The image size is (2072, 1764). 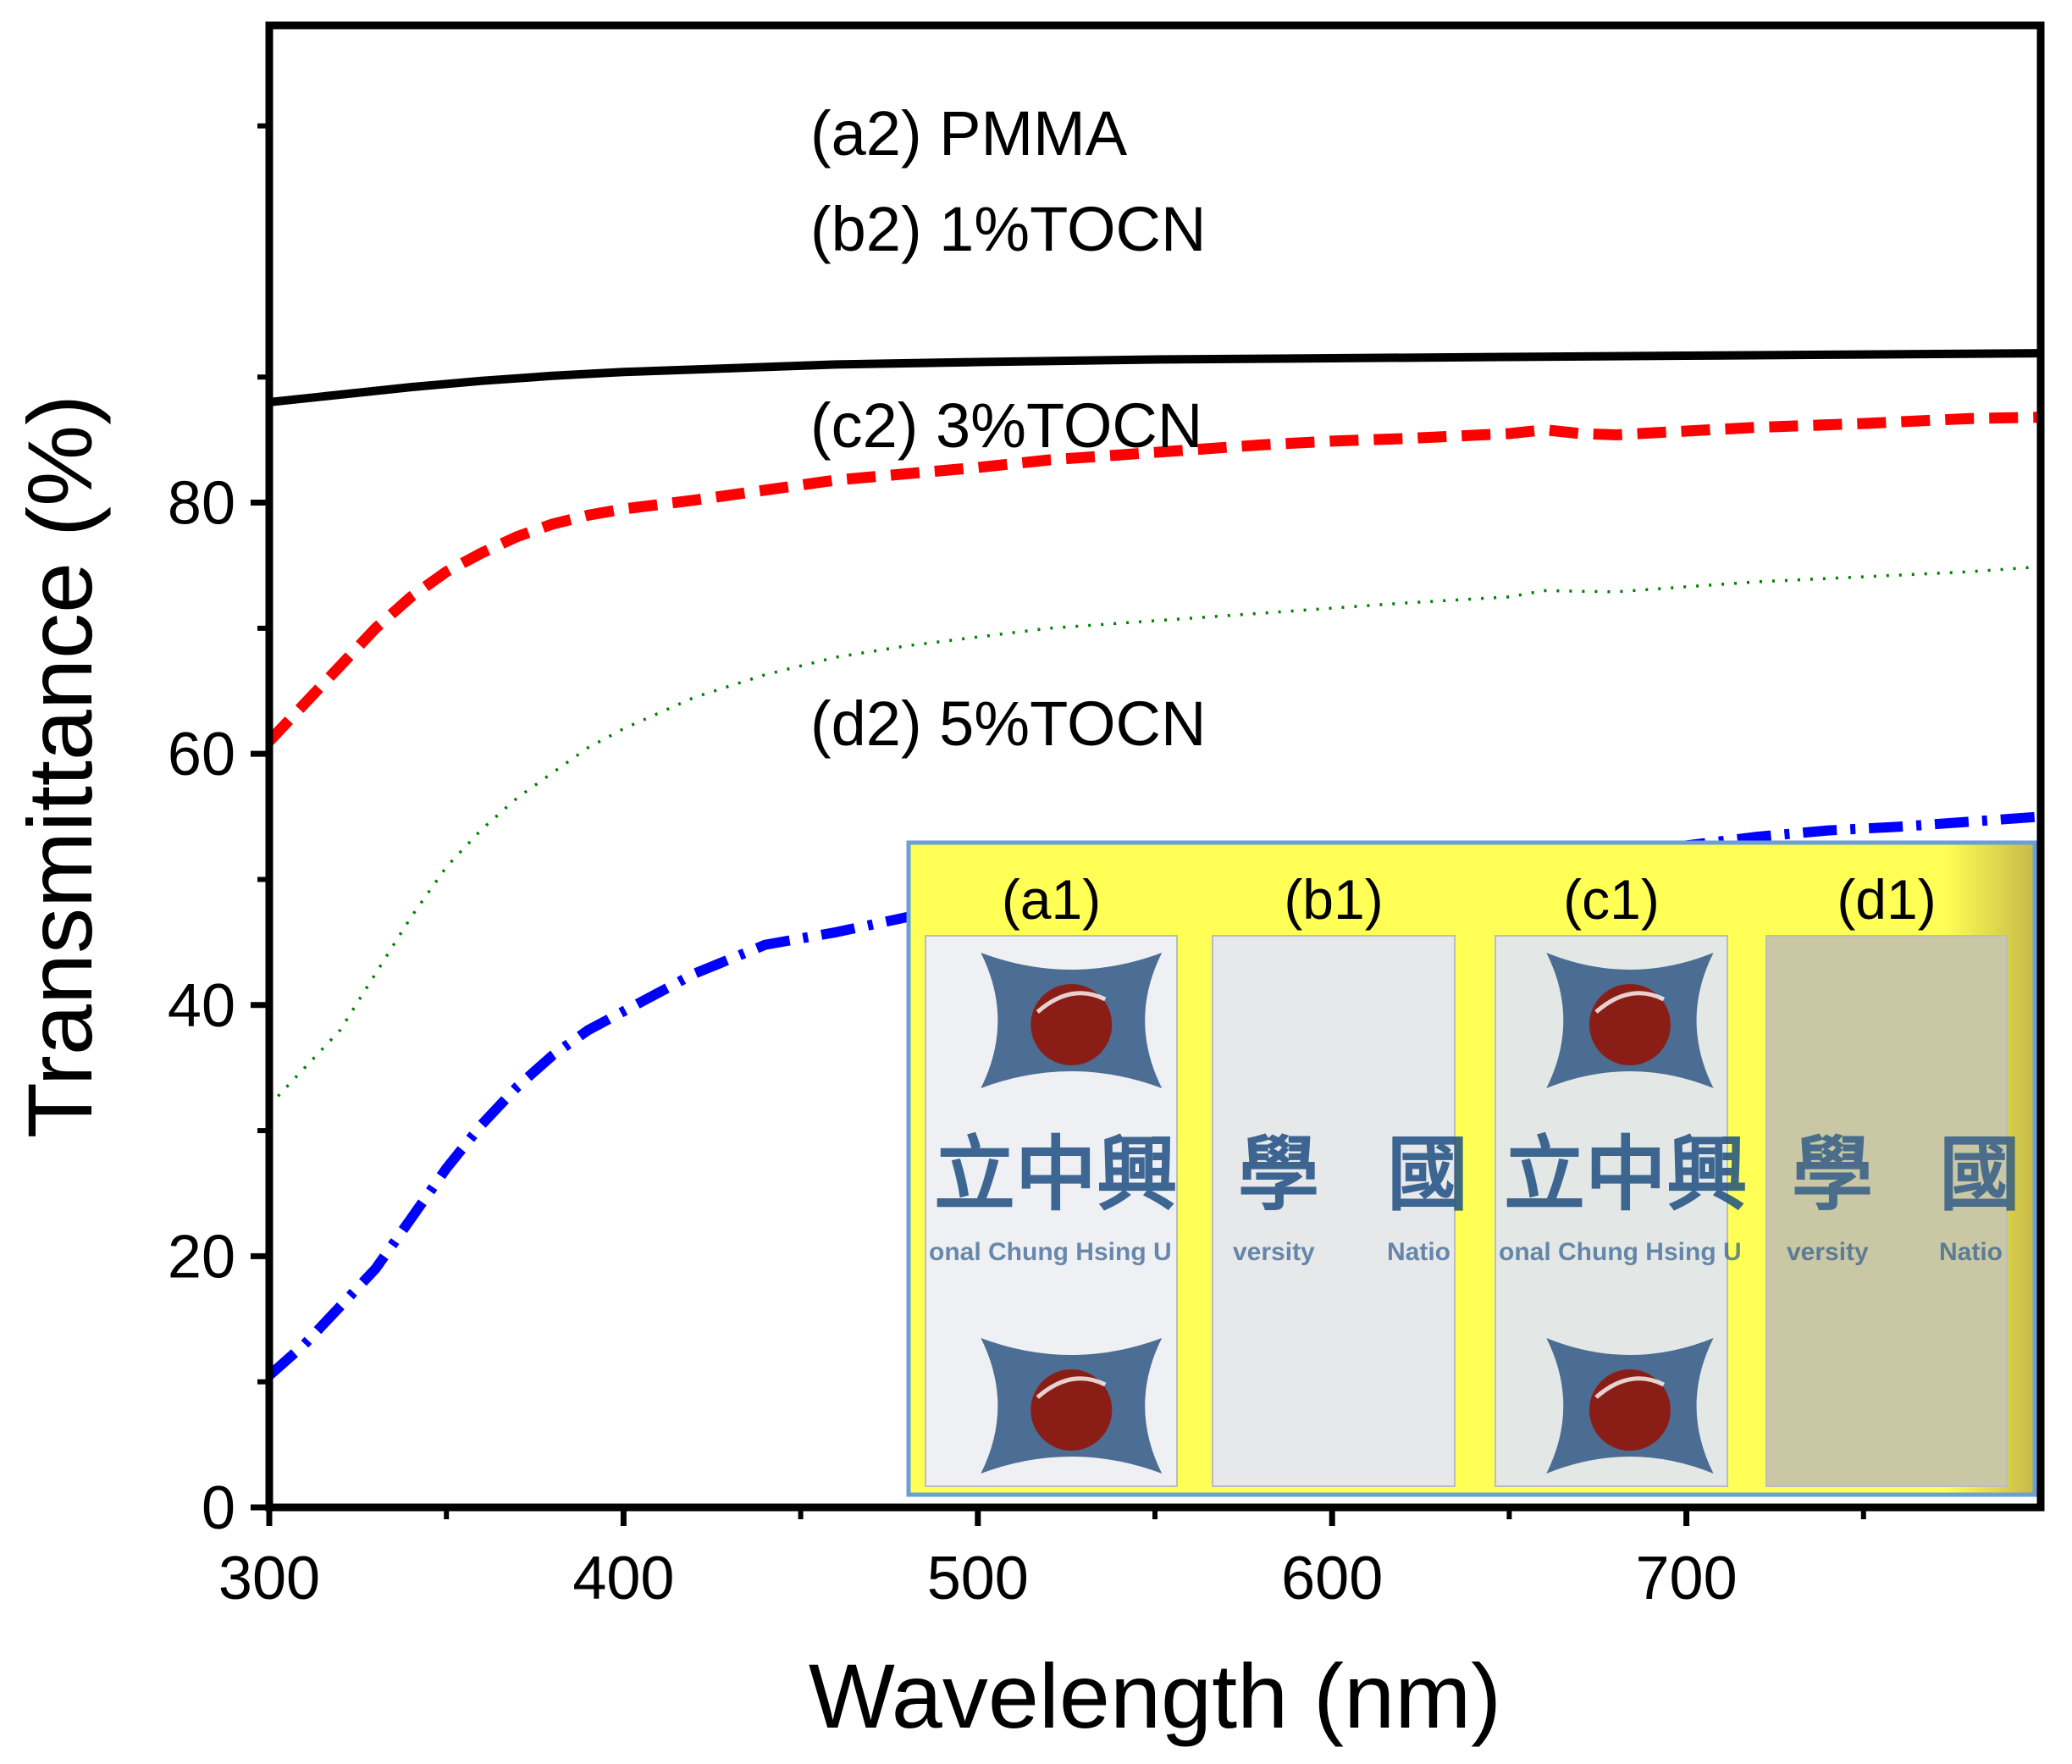 I want to click on x-tick-label: 400, so click(x=623, y=1578).